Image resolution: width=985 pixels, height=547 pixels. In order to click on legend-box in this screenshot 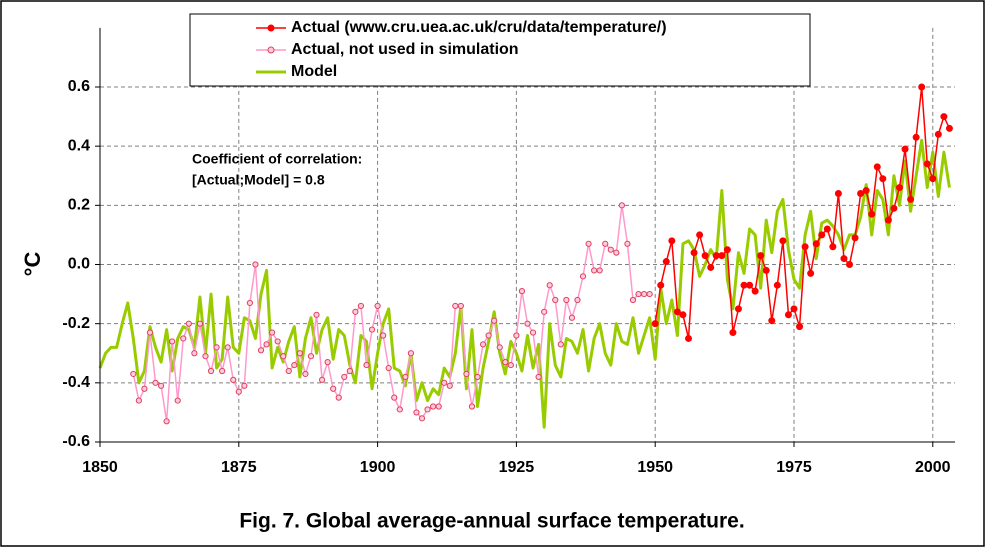, I will do `click(500, 50)`.